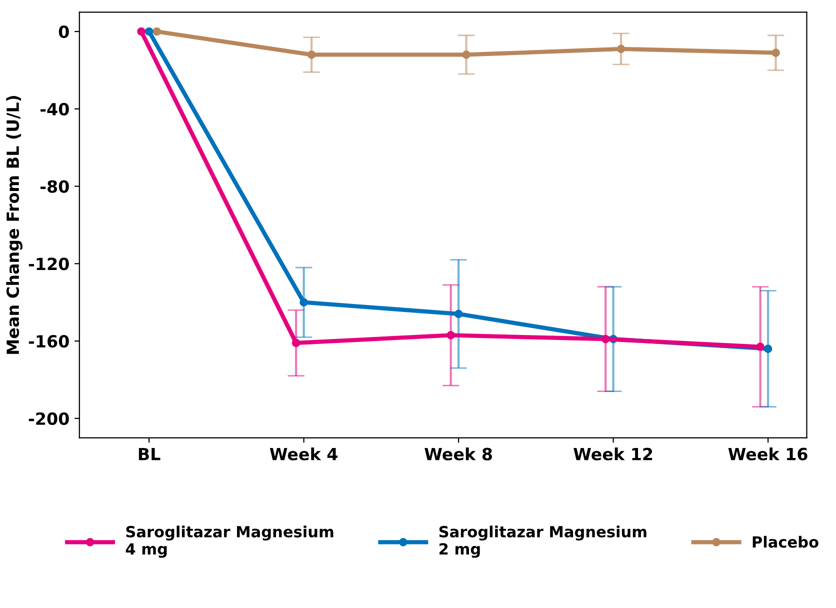 Image resolution: width=836 pixels, height=608 pixels. I want to click on x-tick-label: BL, so click(149, 454).